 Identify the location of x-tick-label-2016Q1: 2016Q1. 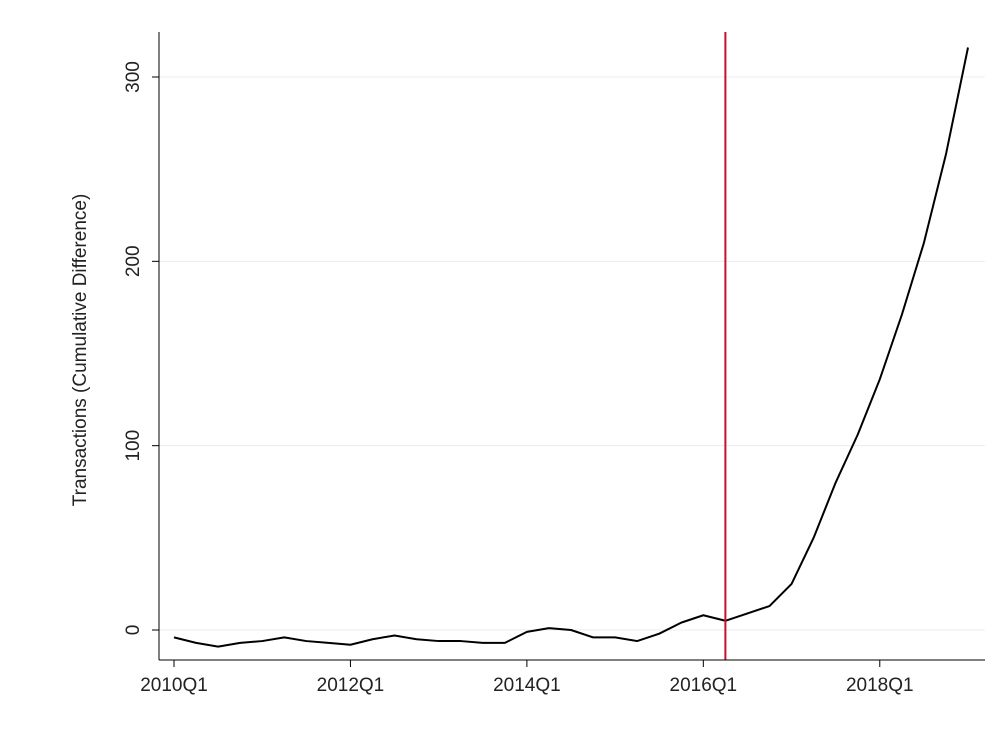
(704, 685).